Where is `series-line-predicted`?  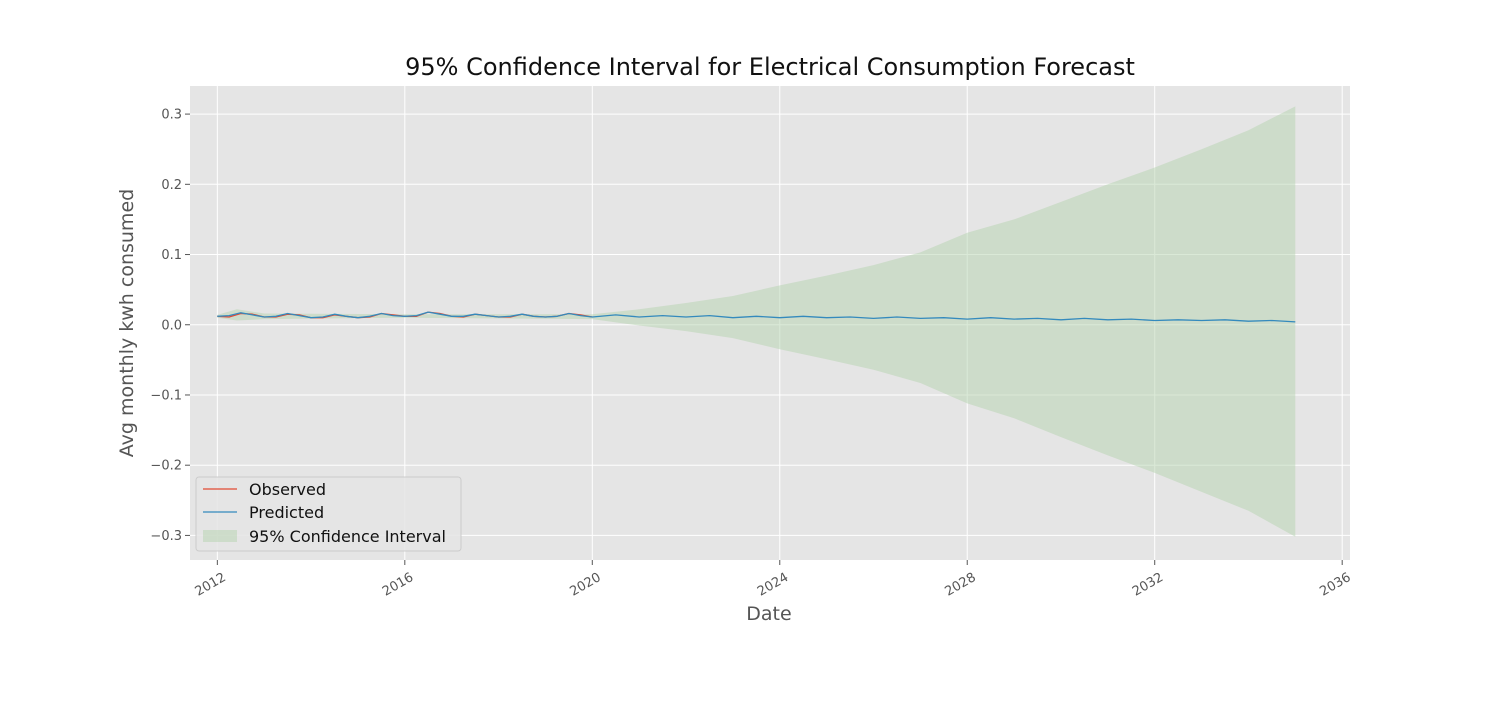
series-line-predicted is located at coordinates (756, 317).